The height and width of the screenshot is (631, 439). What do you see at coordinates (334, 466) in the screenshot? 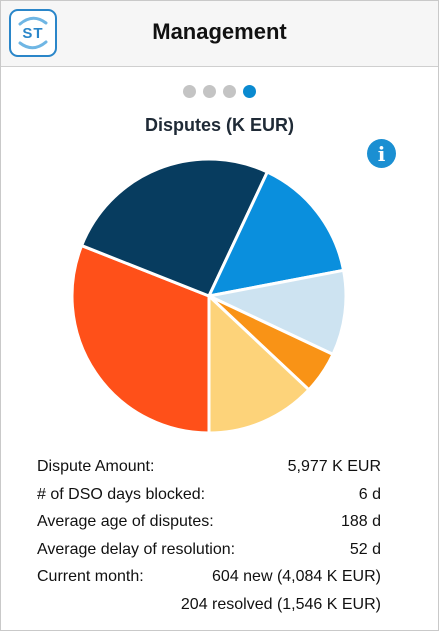
I see `stat-value: 5,977 K EUR` at bounding box center [334, 466].